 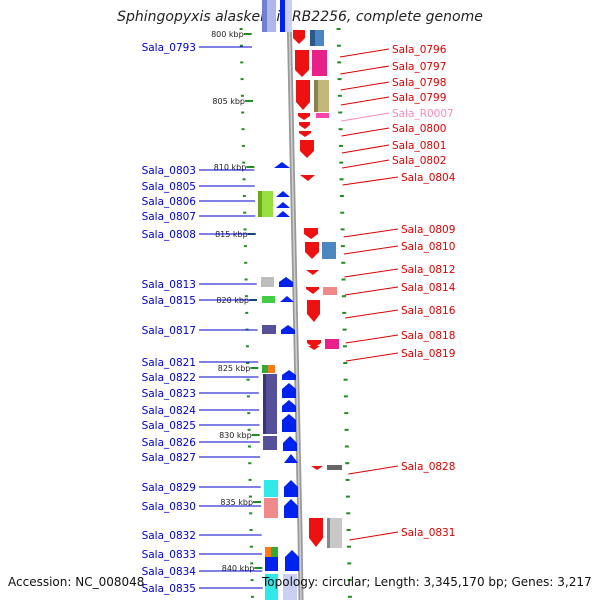 I want to click on gene-label-right: Sala_0816, so click(x=428, y=311).